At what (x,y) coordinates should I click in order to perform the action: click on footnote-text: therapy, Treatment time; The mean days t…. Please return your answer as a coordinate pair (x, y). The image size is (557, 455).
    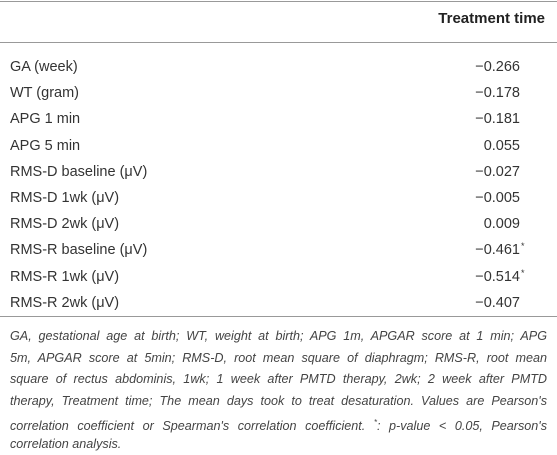
    Looking at the image, I should click on (278, 401).